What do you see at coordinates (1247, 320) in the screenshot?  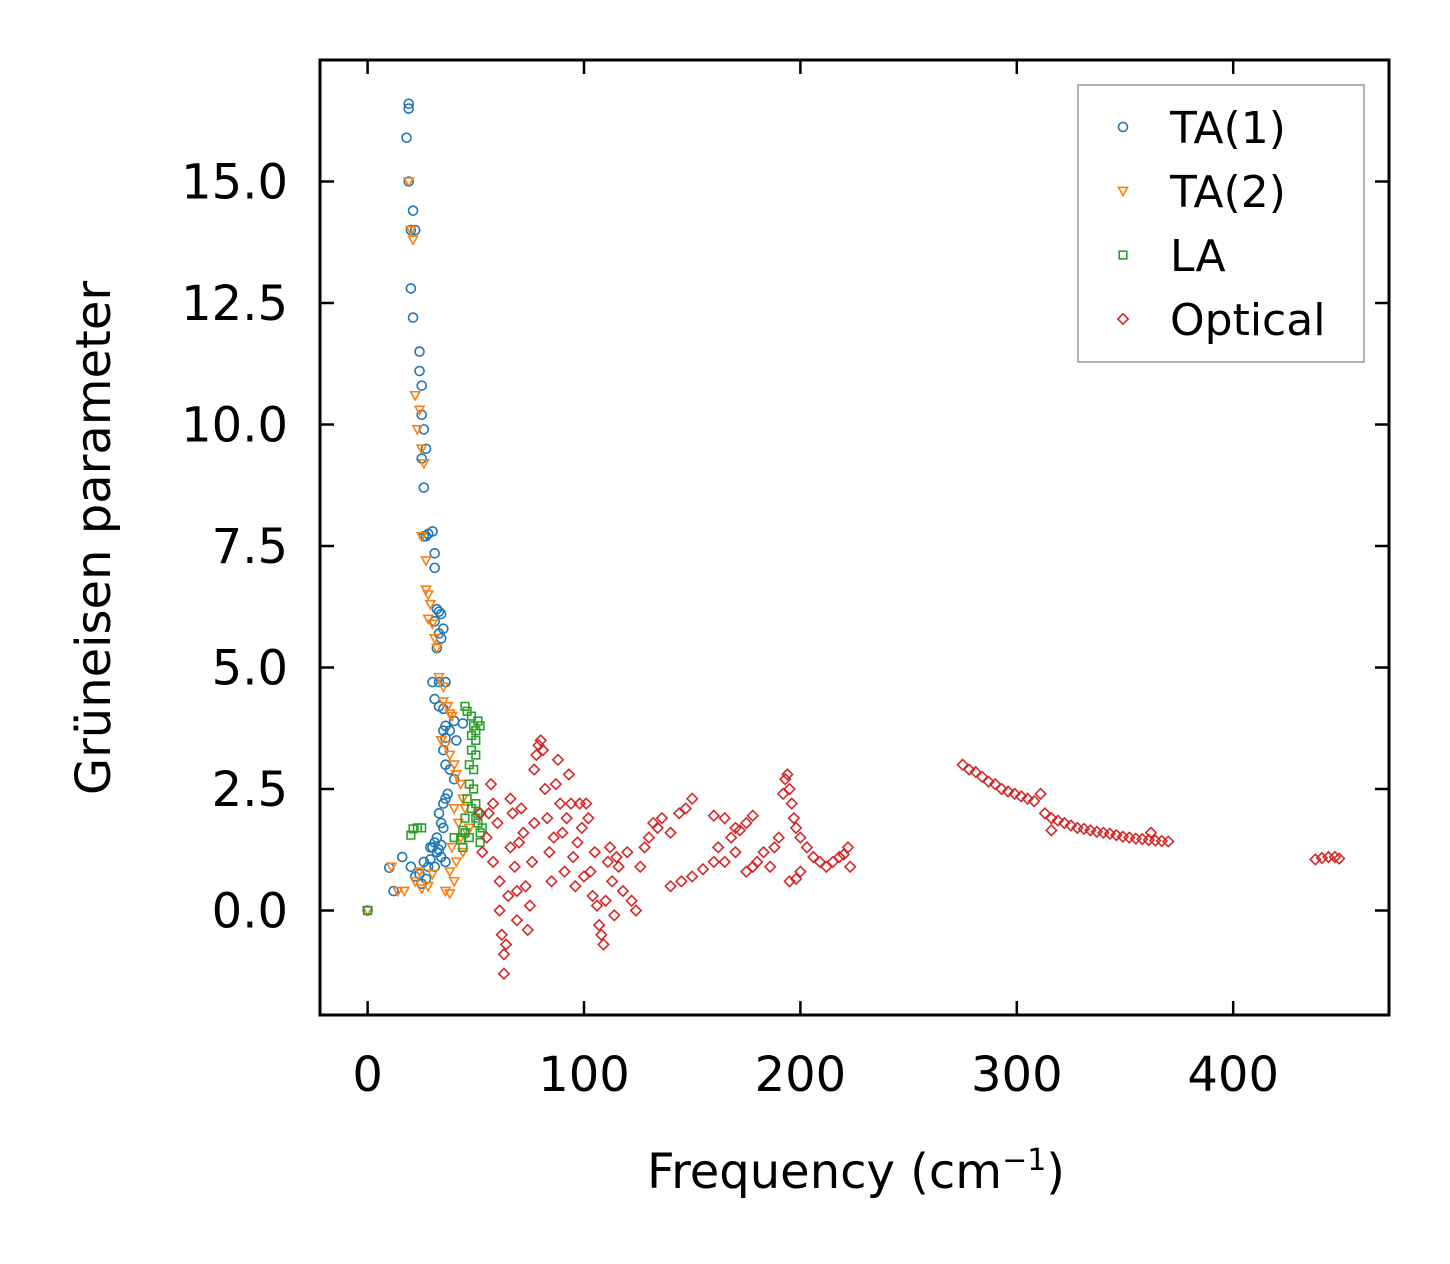 I see `legend-label: Optical` at bounding box center [1247, 320].